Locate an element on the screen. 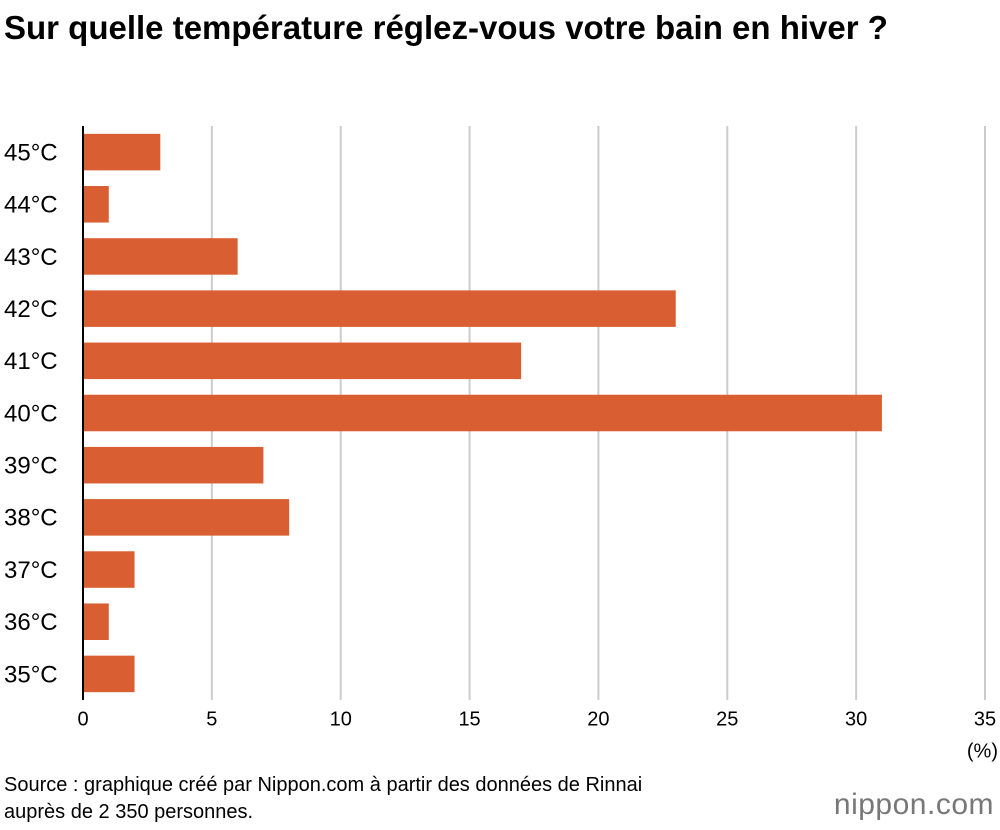 The height and width of the screenshot is (830, 1000). y-tick-label: 41°C is located at coordinates (31, 361).